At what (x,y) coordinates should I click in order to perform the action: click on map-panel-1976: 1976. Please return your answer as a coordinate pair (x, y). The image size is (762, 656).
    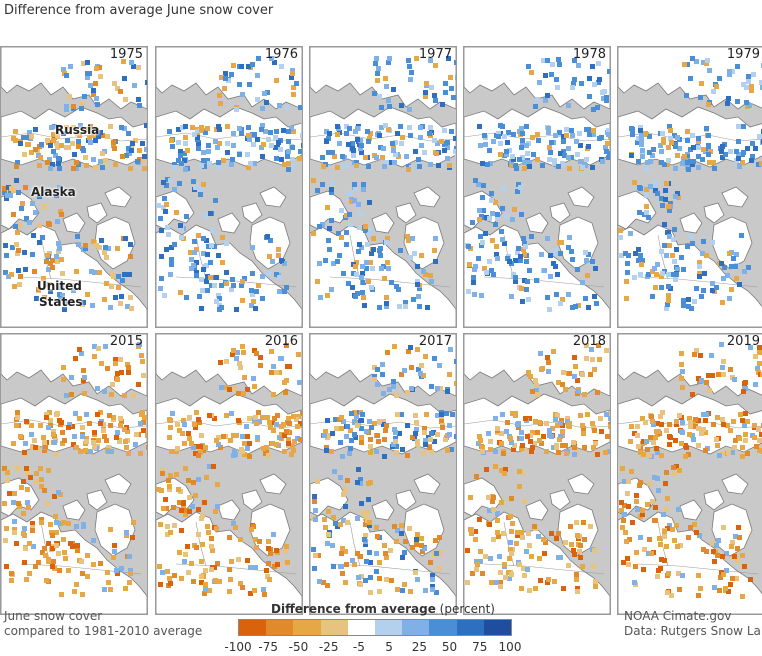
    Looking at the image, I should click on (229, 187).